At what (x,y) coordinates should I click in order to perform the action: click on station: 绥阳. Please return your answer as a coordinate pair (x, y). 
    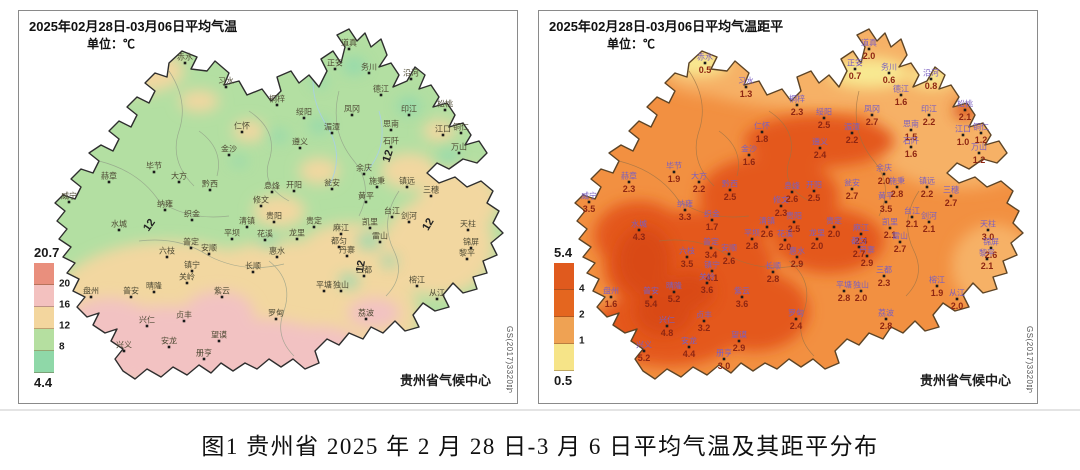
    Looking at the image, I should click on (304, 113).